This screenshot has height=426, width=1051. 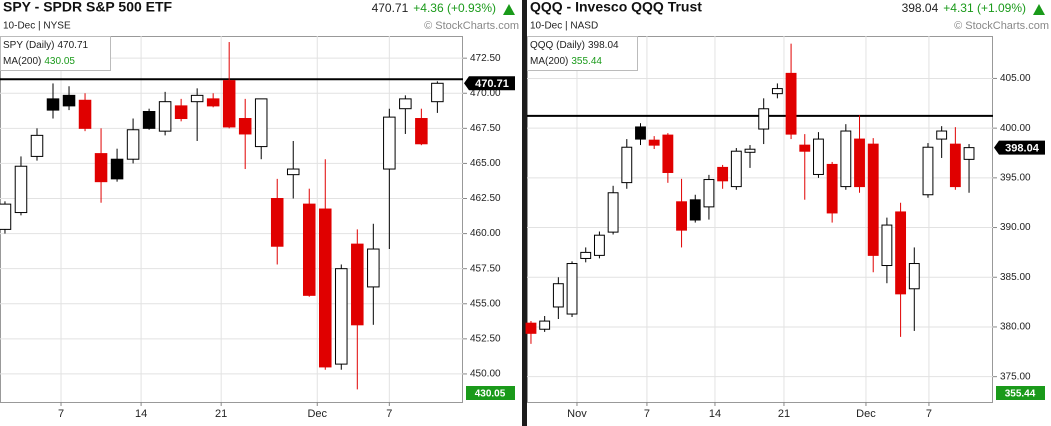 I want to click on chart-subtitle: 10-Dec | NYSE, so click(x=37, y=26).